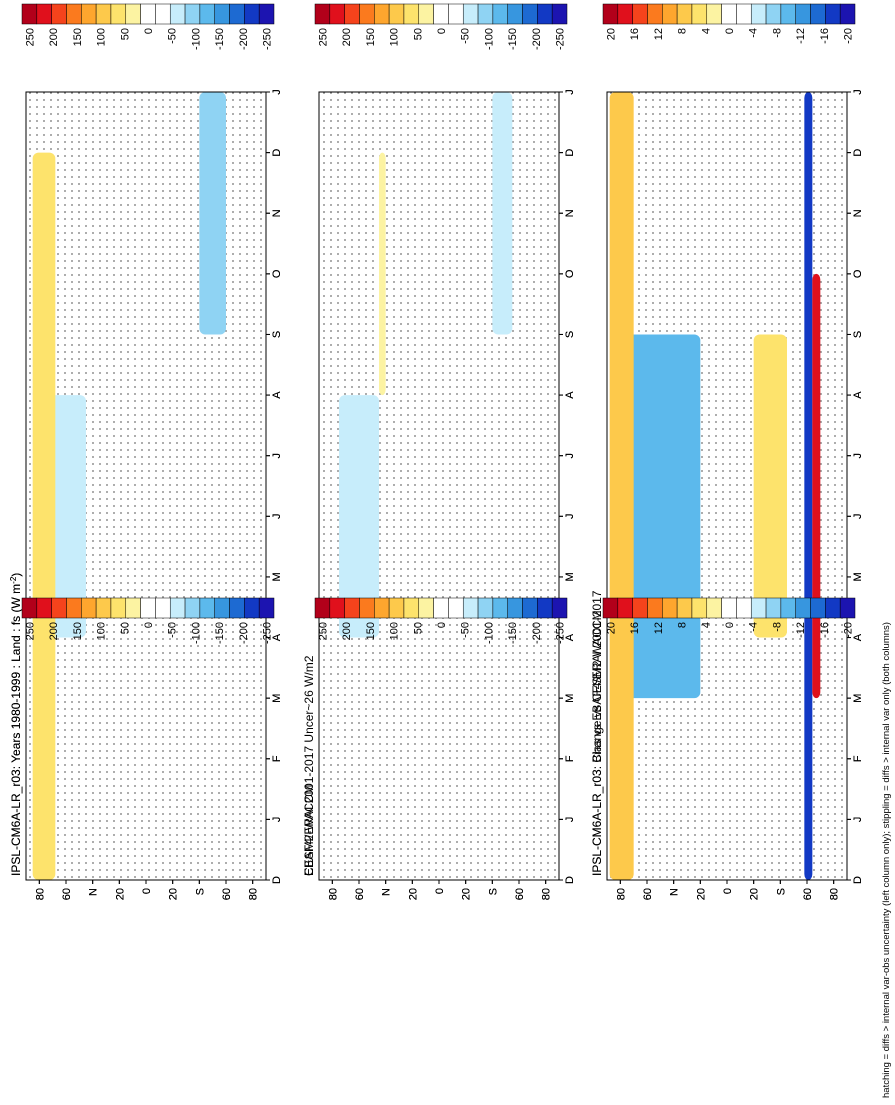  I want to click on colorbar-label: 12, so click(659, 34).